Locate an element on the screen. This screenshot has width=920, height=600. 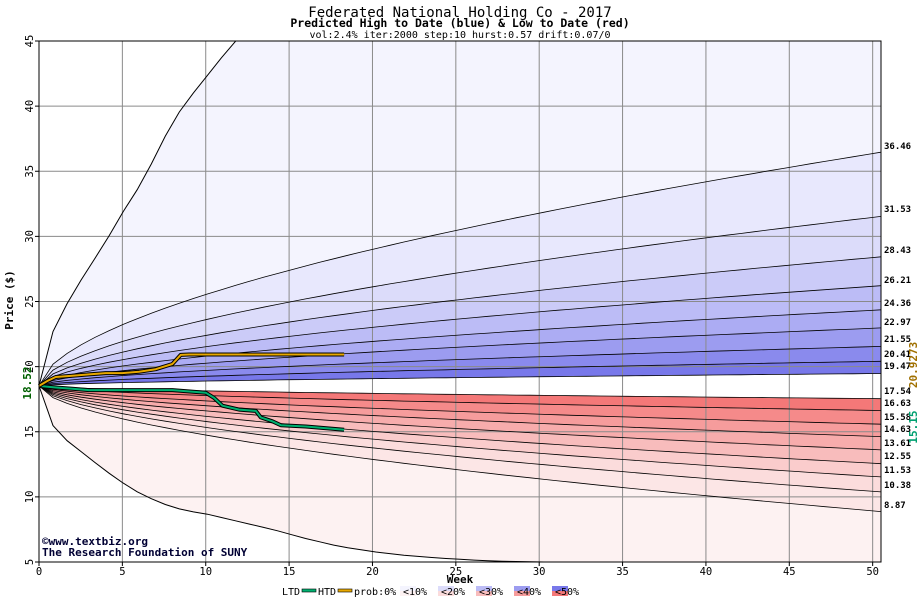
current-high-label: 20.9273 is located at coordinates (913, 365).